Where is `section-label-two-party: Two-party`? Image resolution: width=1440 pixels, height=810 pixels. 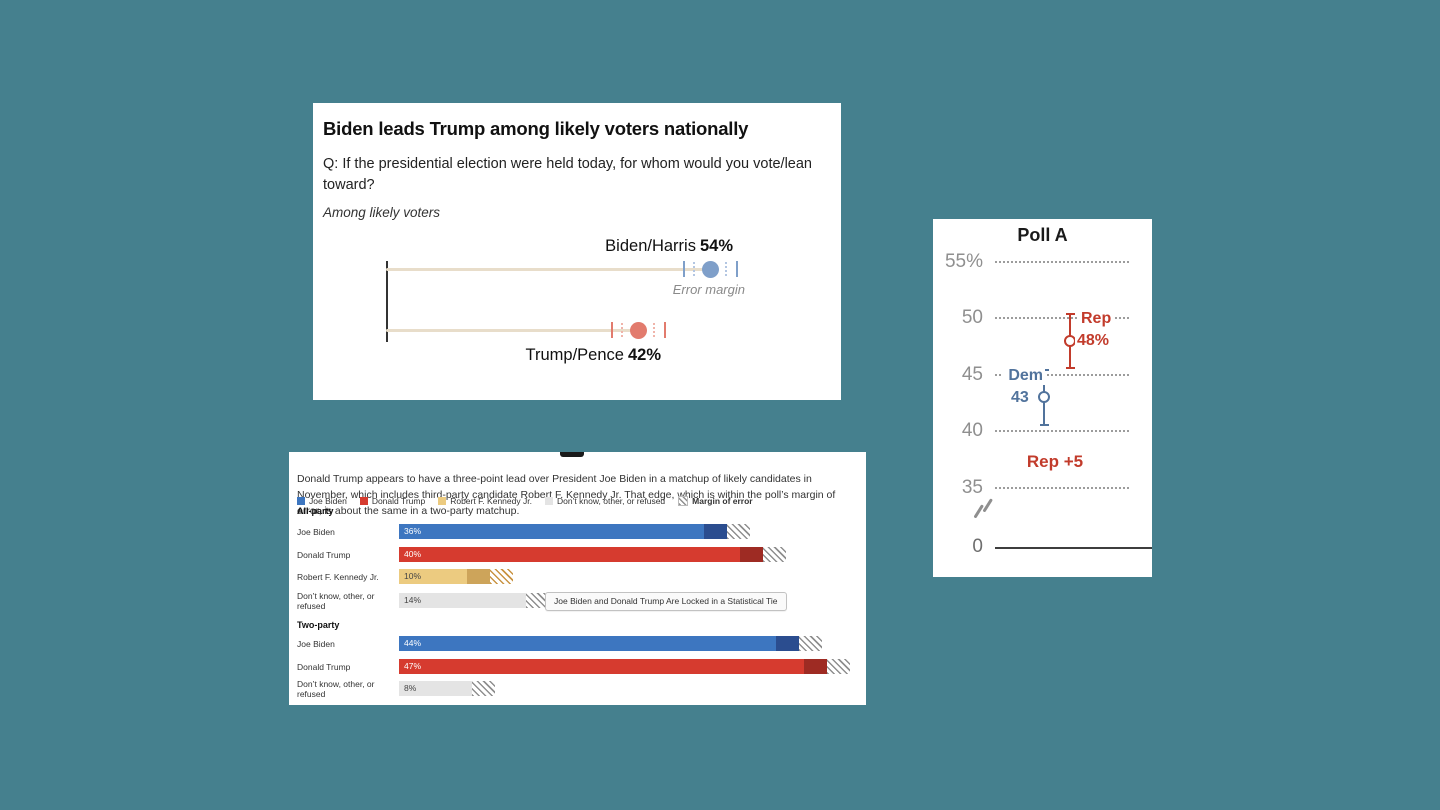
section-label-two-party: Two-party is located at coordinates (318, 625).